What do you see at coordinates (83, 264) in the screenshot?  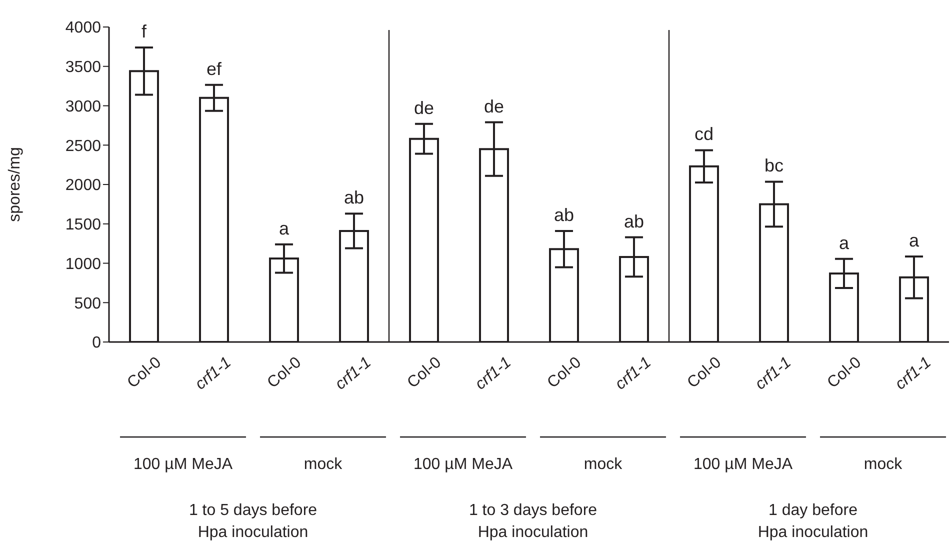 I see `y-tick-label: 1000` at bounding box center [83, 264].